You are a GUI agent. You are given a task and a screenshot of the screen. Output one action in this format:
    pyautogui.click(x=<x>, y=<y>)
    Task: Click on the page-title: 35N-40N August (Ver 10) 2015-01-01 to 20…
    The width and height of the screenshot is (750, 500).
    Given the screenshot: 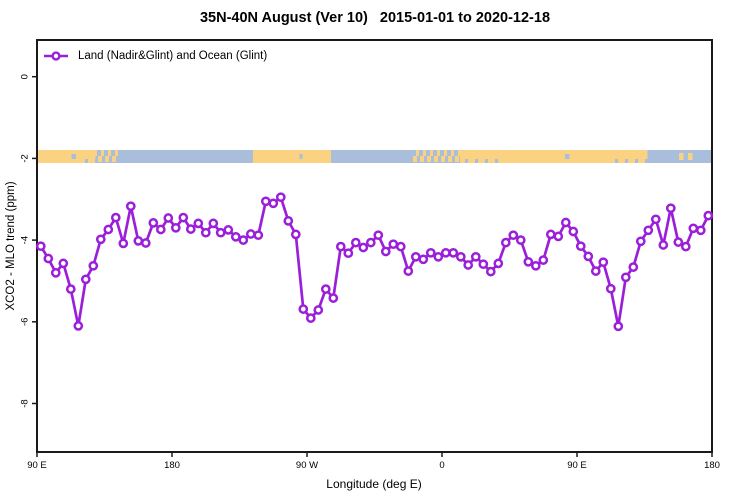 What is the action you would take?
    pyautogui.click(x=375, y=18)
    